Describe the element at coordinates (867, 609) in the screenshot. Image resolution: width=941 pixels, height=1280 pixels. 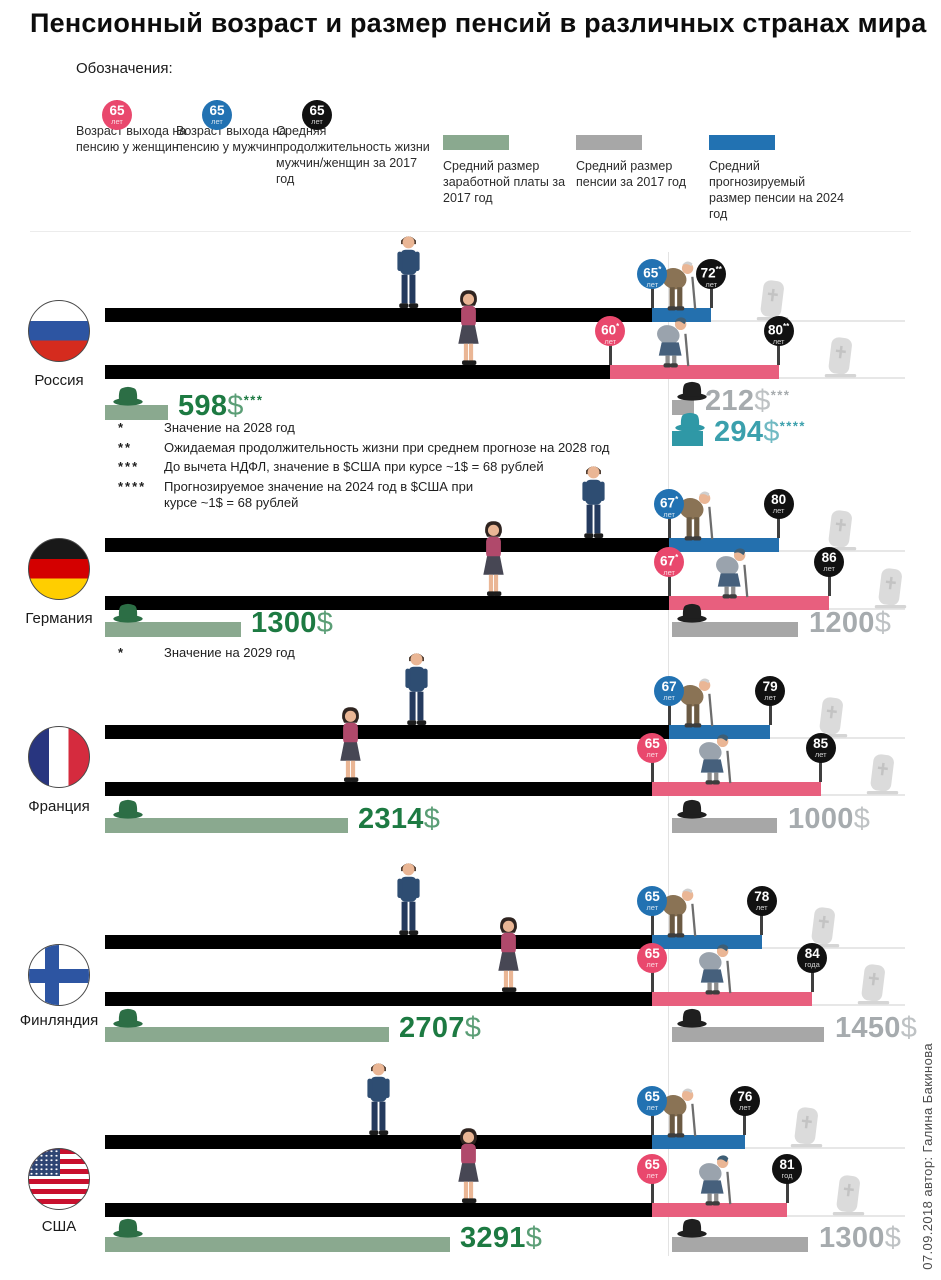
I see `germany-women-baseline` at that location.